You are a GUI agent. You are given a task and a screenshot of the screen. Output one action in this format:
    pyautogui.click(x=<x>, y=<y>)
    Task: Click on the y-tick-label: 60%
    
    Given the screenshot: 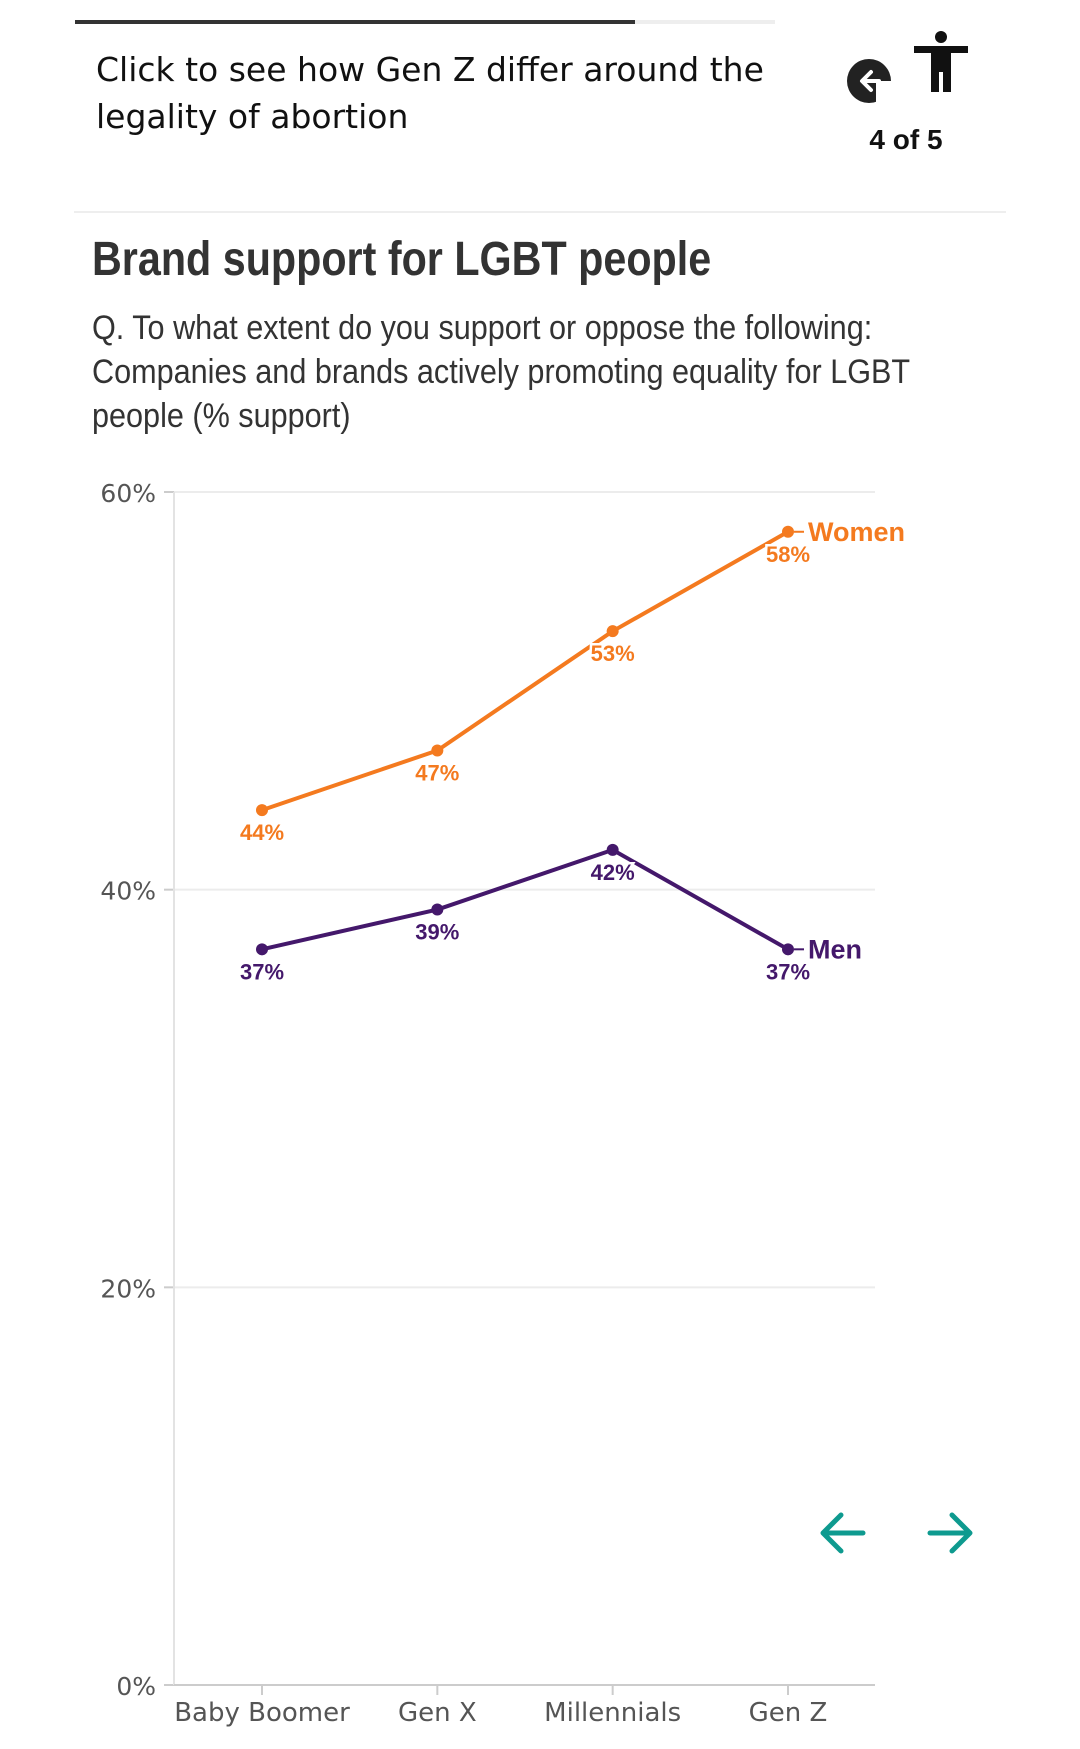 What is the action you would take?
    pyautogui.click(x=128, y=493)
    